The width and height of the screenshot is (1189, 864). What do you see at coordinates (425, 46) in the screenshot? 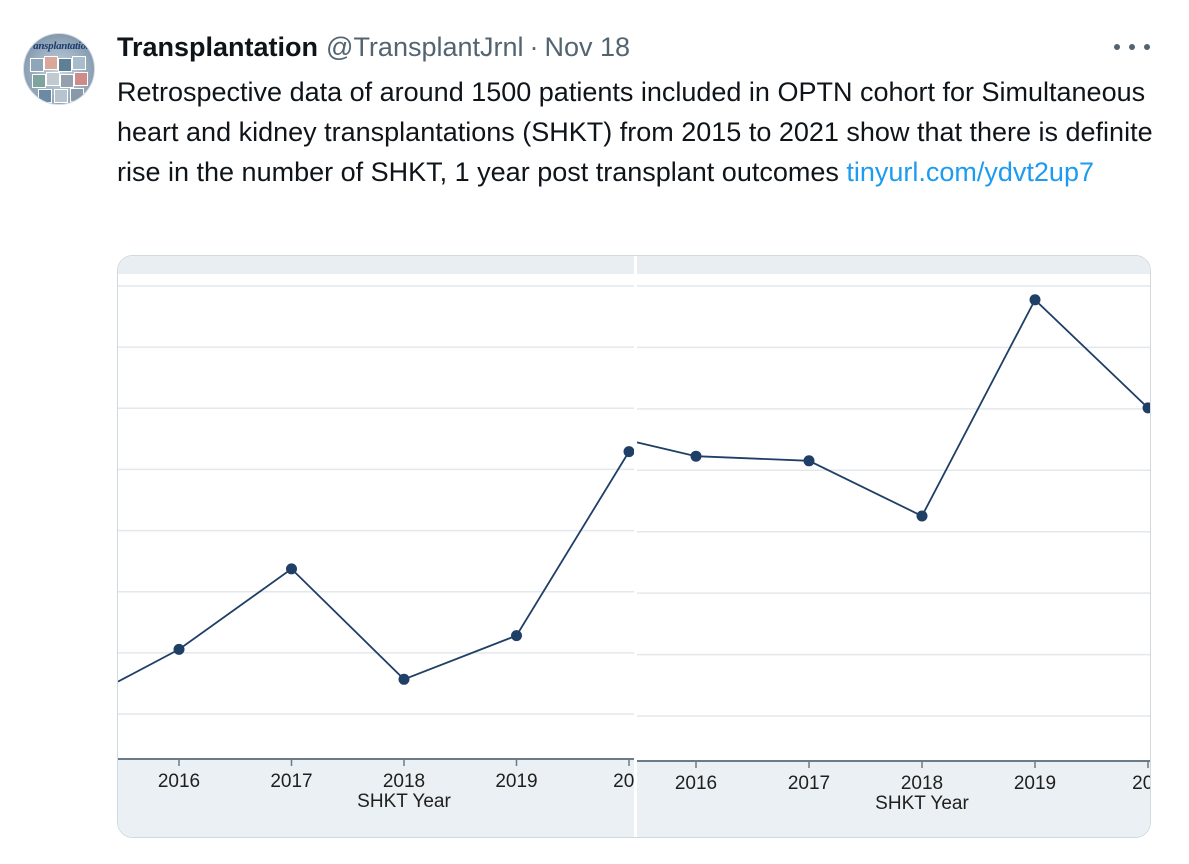
I see `user-handle: @TransplantJrnl` at bounding box center [425, 46].